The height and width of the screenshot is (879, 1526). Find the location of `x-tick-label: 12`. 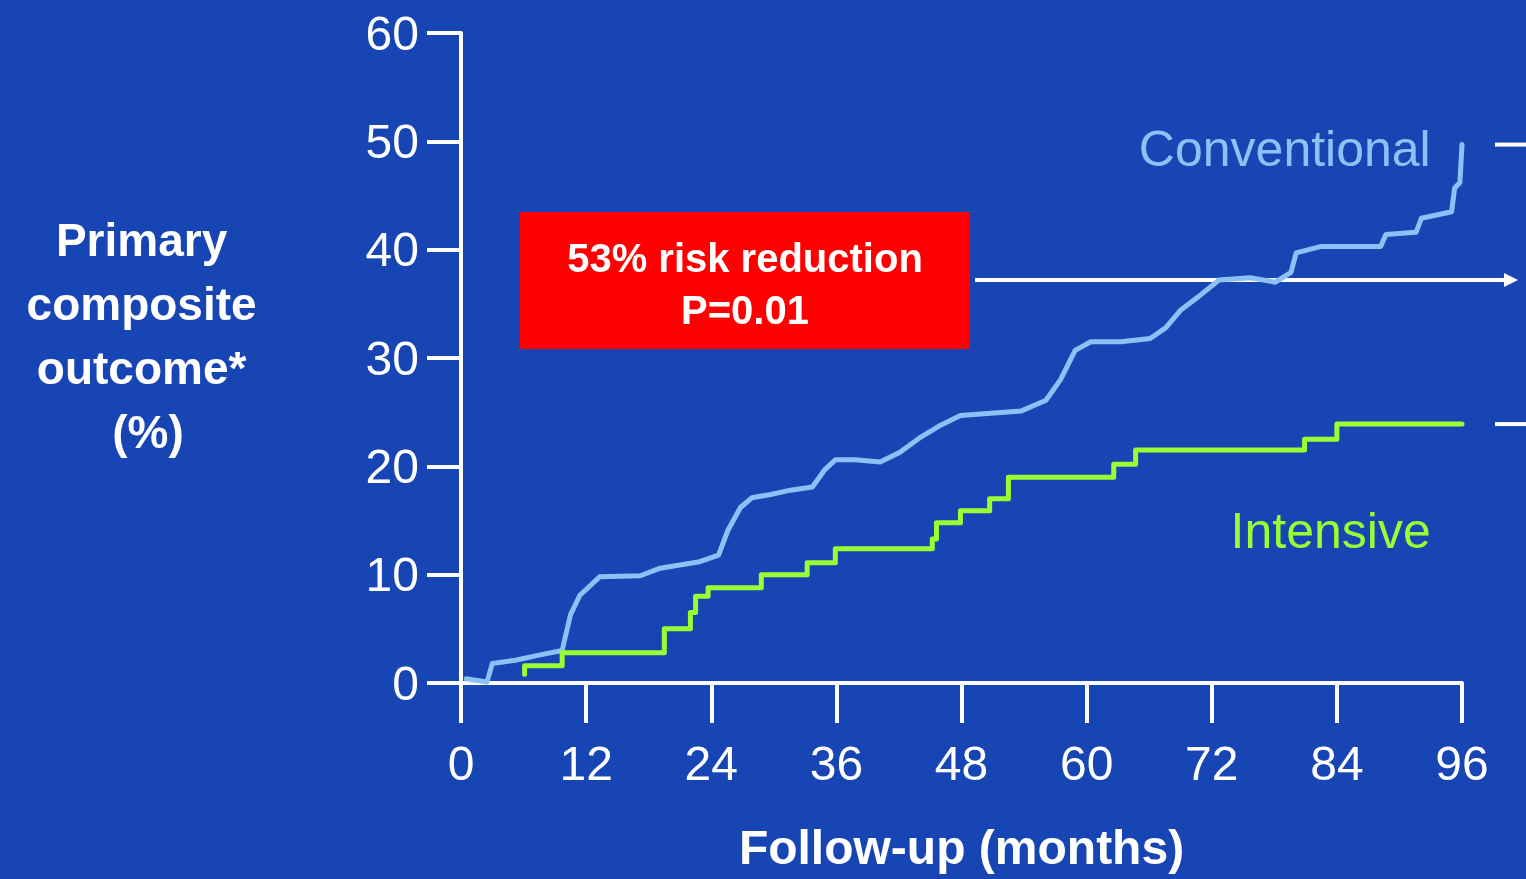

x-tick-label: 12 is located at coordinates (586, 763).